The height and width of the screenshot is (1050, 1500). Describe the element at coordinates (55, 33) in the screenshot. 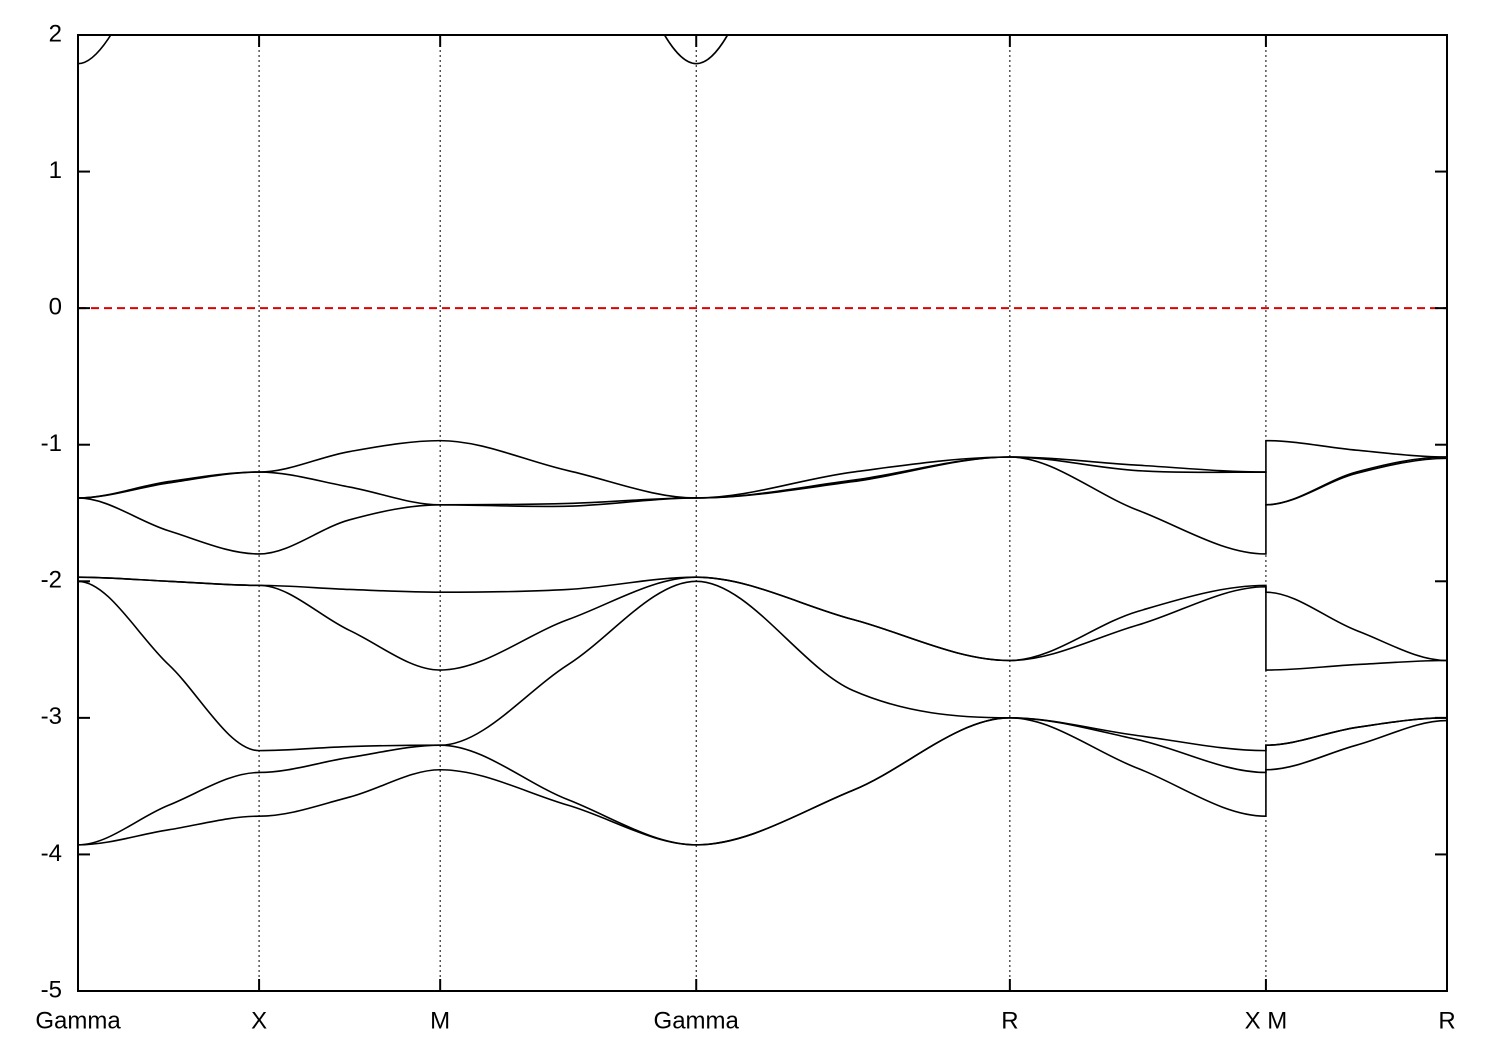

I see `y-tick-label: 2` at that location.